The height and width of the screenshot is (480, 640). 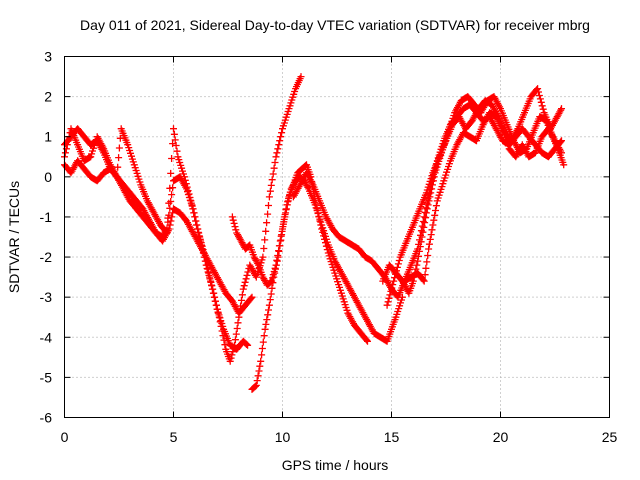 What do you see at coordinates (392, 437) in the screenshot?
I see `x-tick-label: 15` at bounding box center [392, 437].